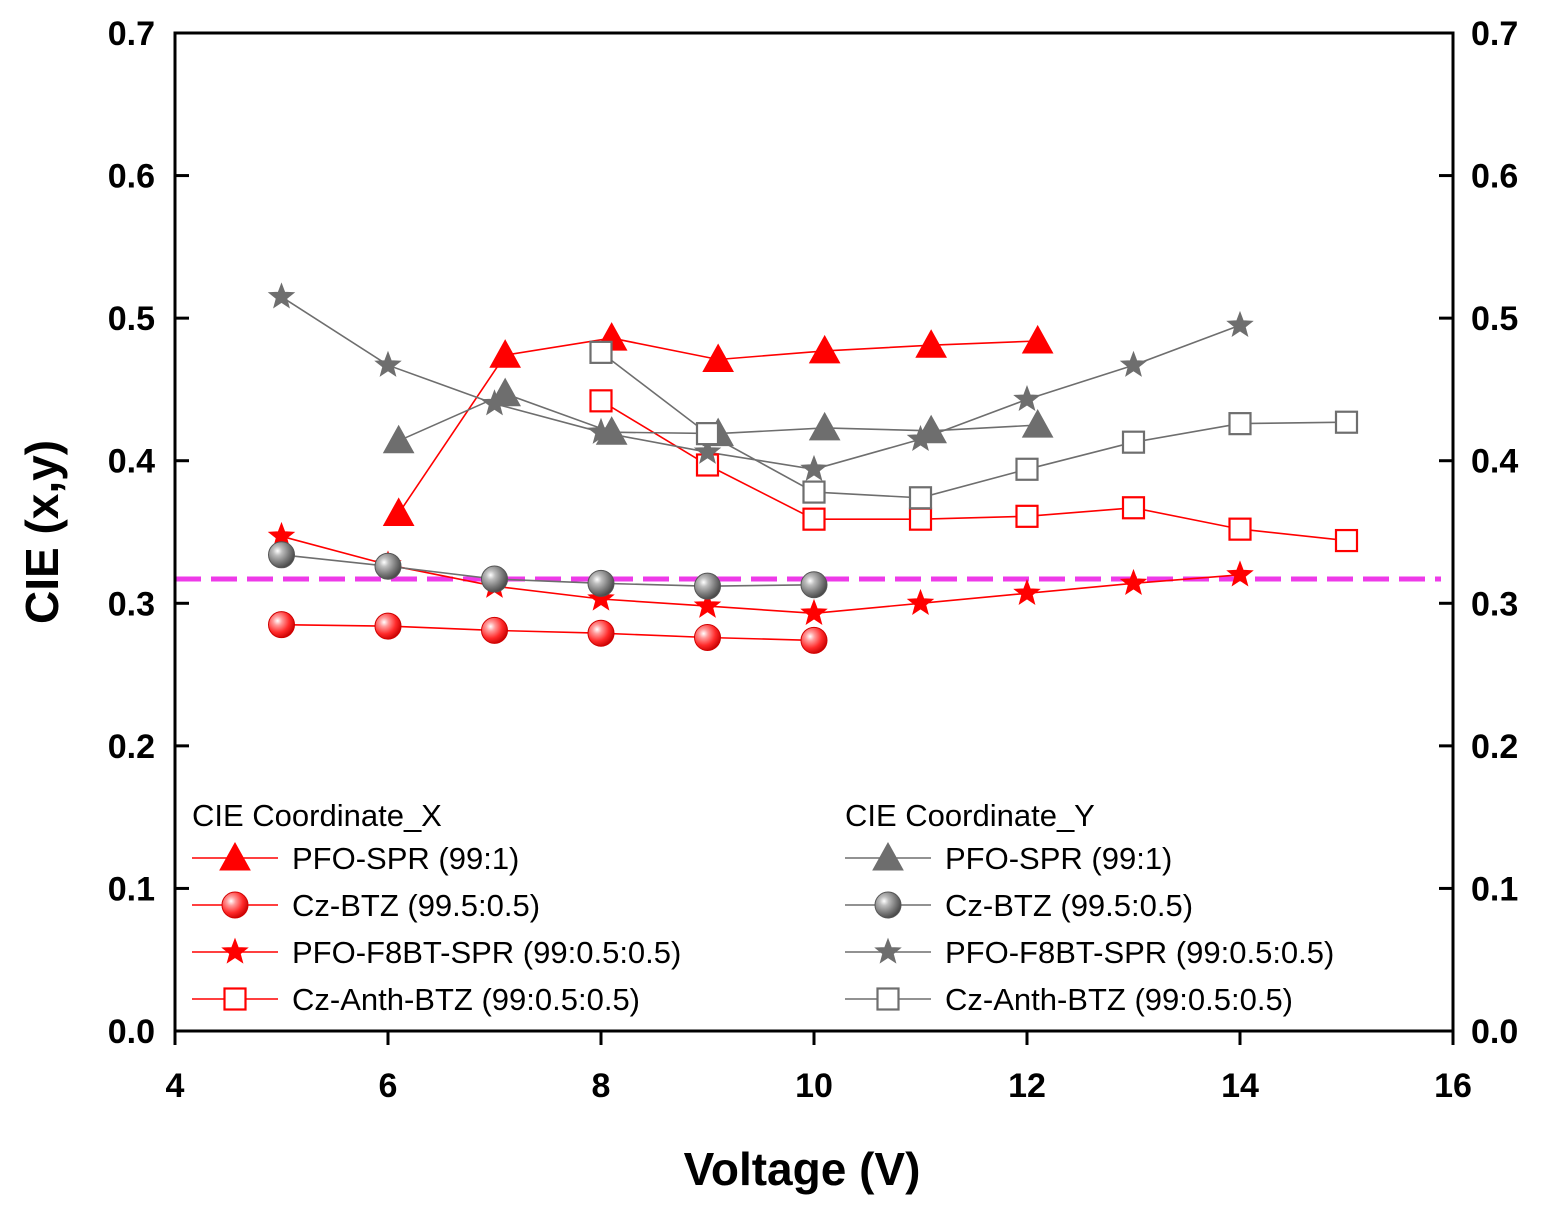  I want to click on x-axis-title: Voltage (V), so click(802, 1169).